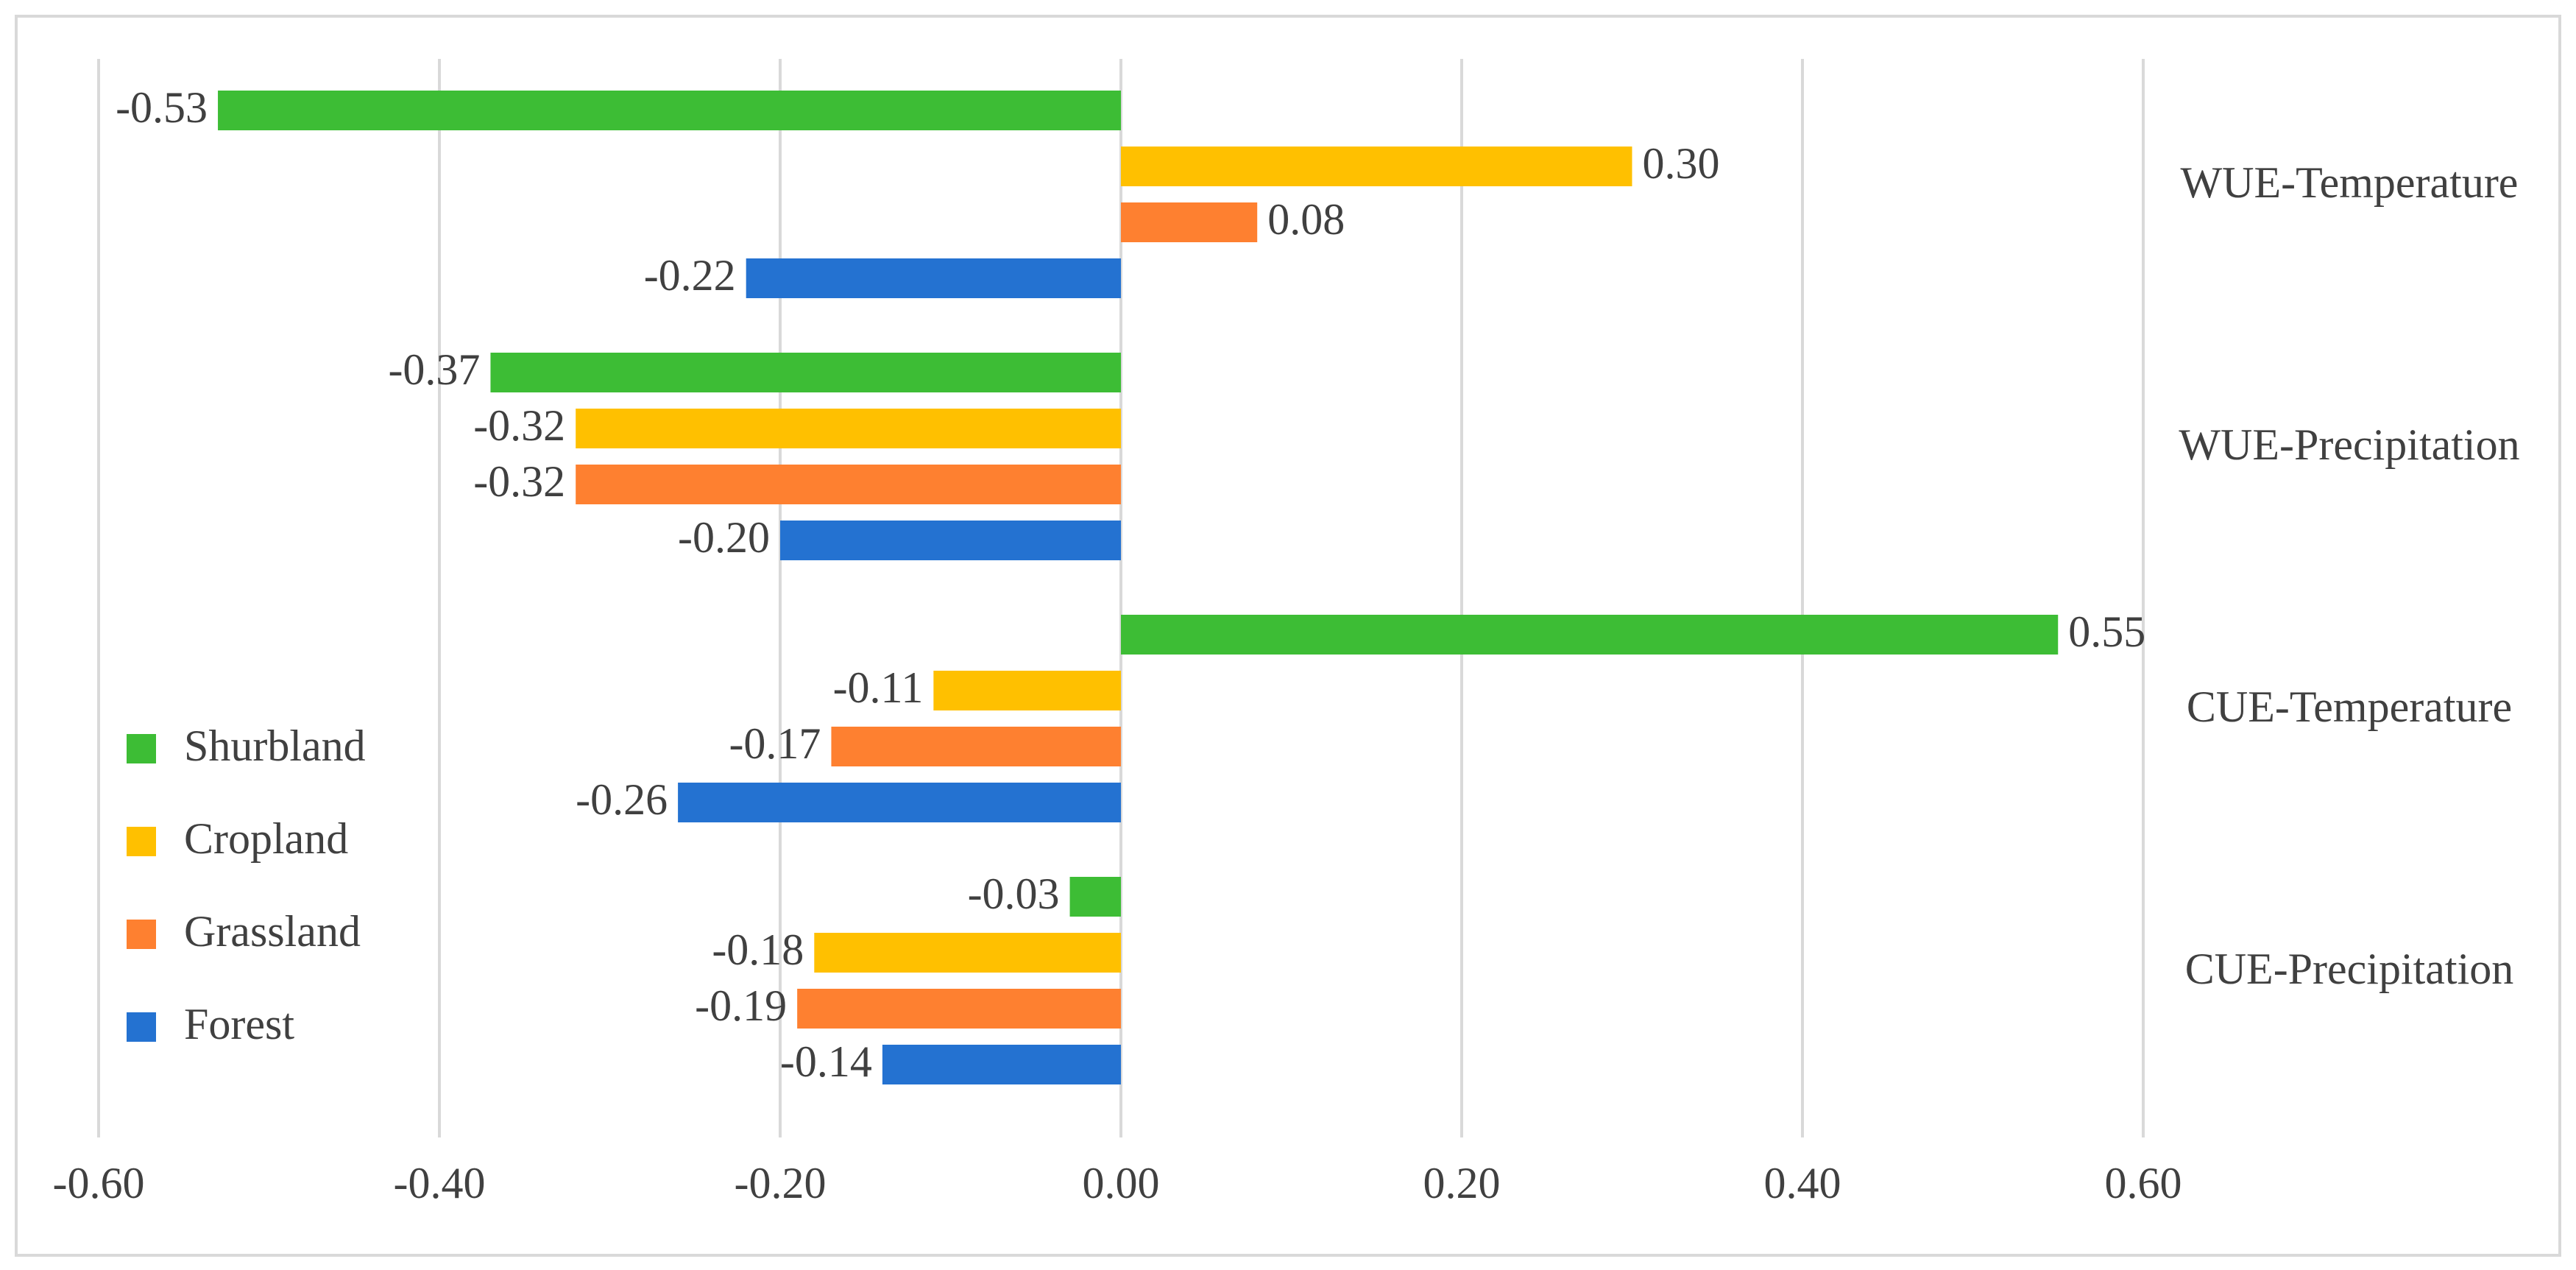 The height and width of the screenshot is (1270, 2576). Describe the element at coordinates (434, 369) in the screenshot. I see `data-label: -0.37` at that location.